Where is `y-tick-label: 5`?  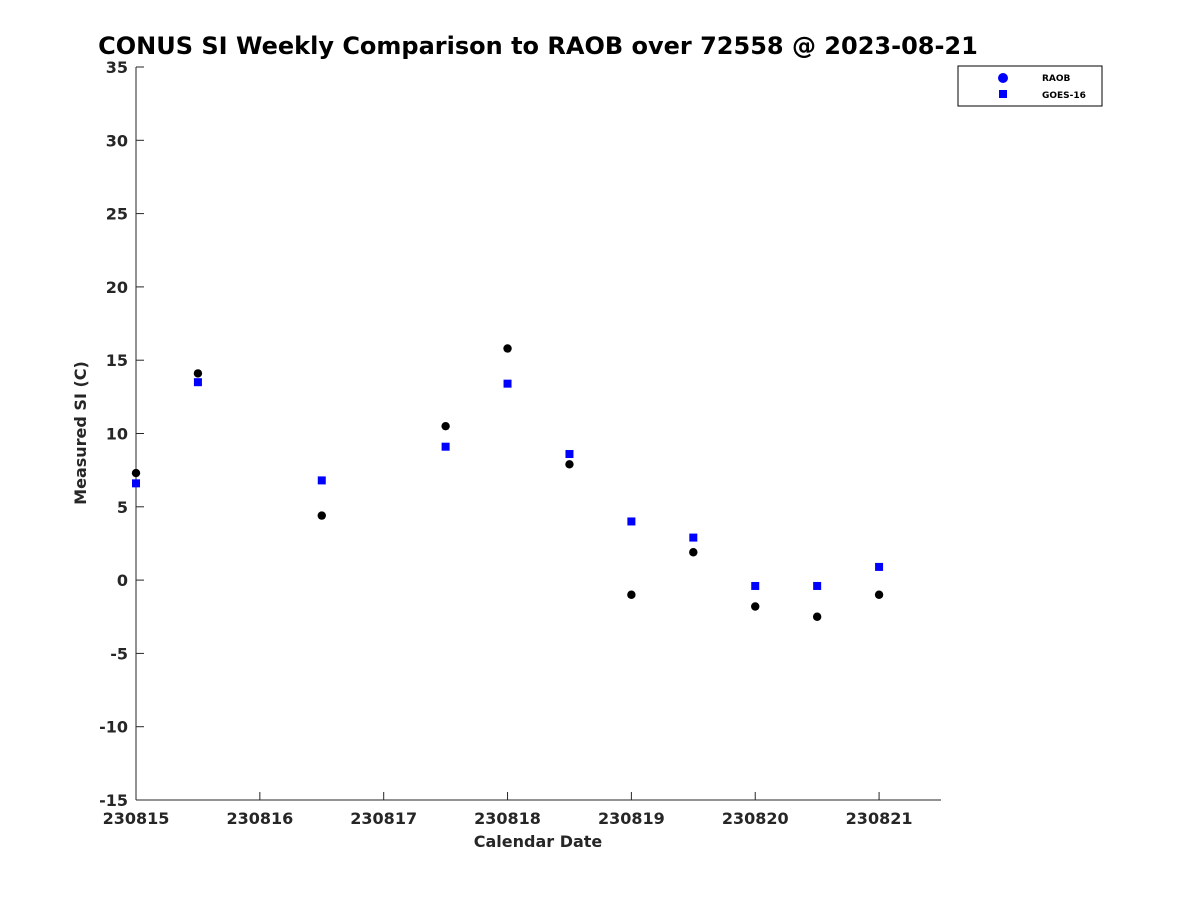 y-tick-label: 5 is located at coordinates (122, 507).